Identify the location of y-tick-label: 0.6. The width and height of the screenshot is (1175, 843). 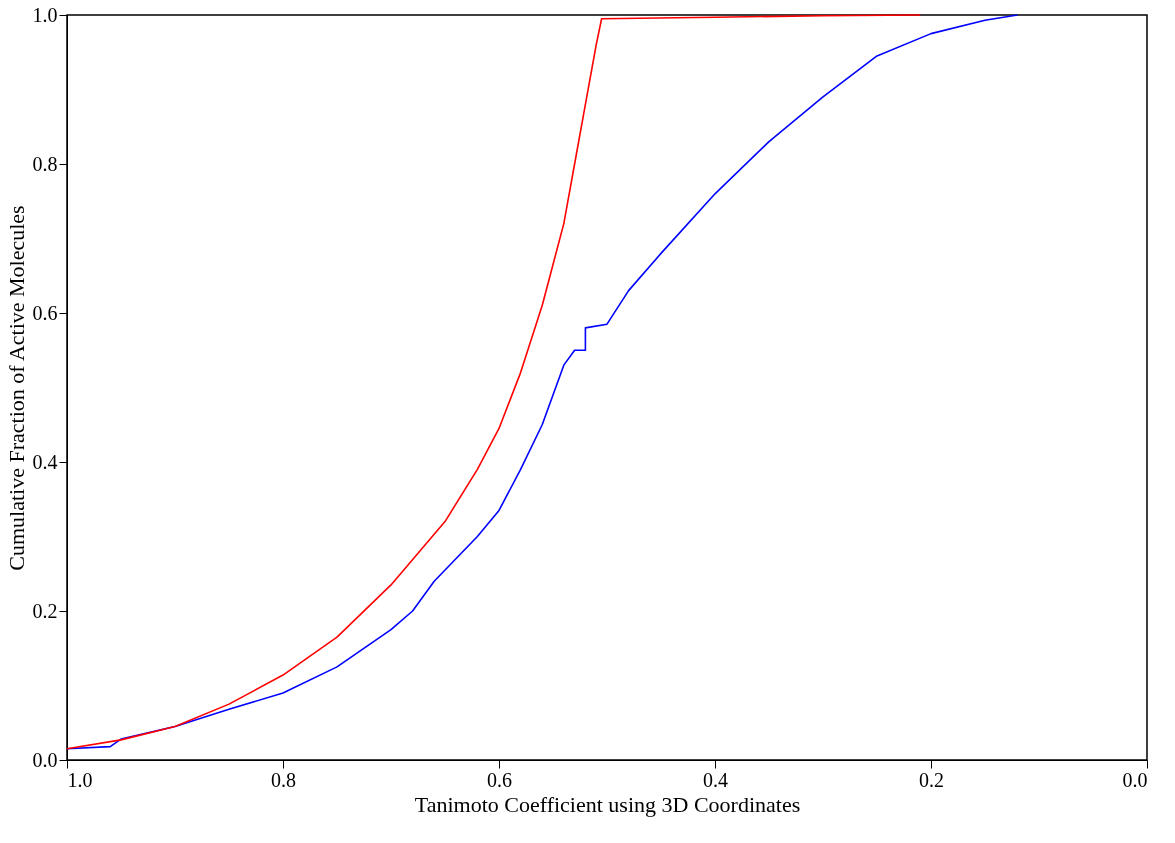
(45, 312).